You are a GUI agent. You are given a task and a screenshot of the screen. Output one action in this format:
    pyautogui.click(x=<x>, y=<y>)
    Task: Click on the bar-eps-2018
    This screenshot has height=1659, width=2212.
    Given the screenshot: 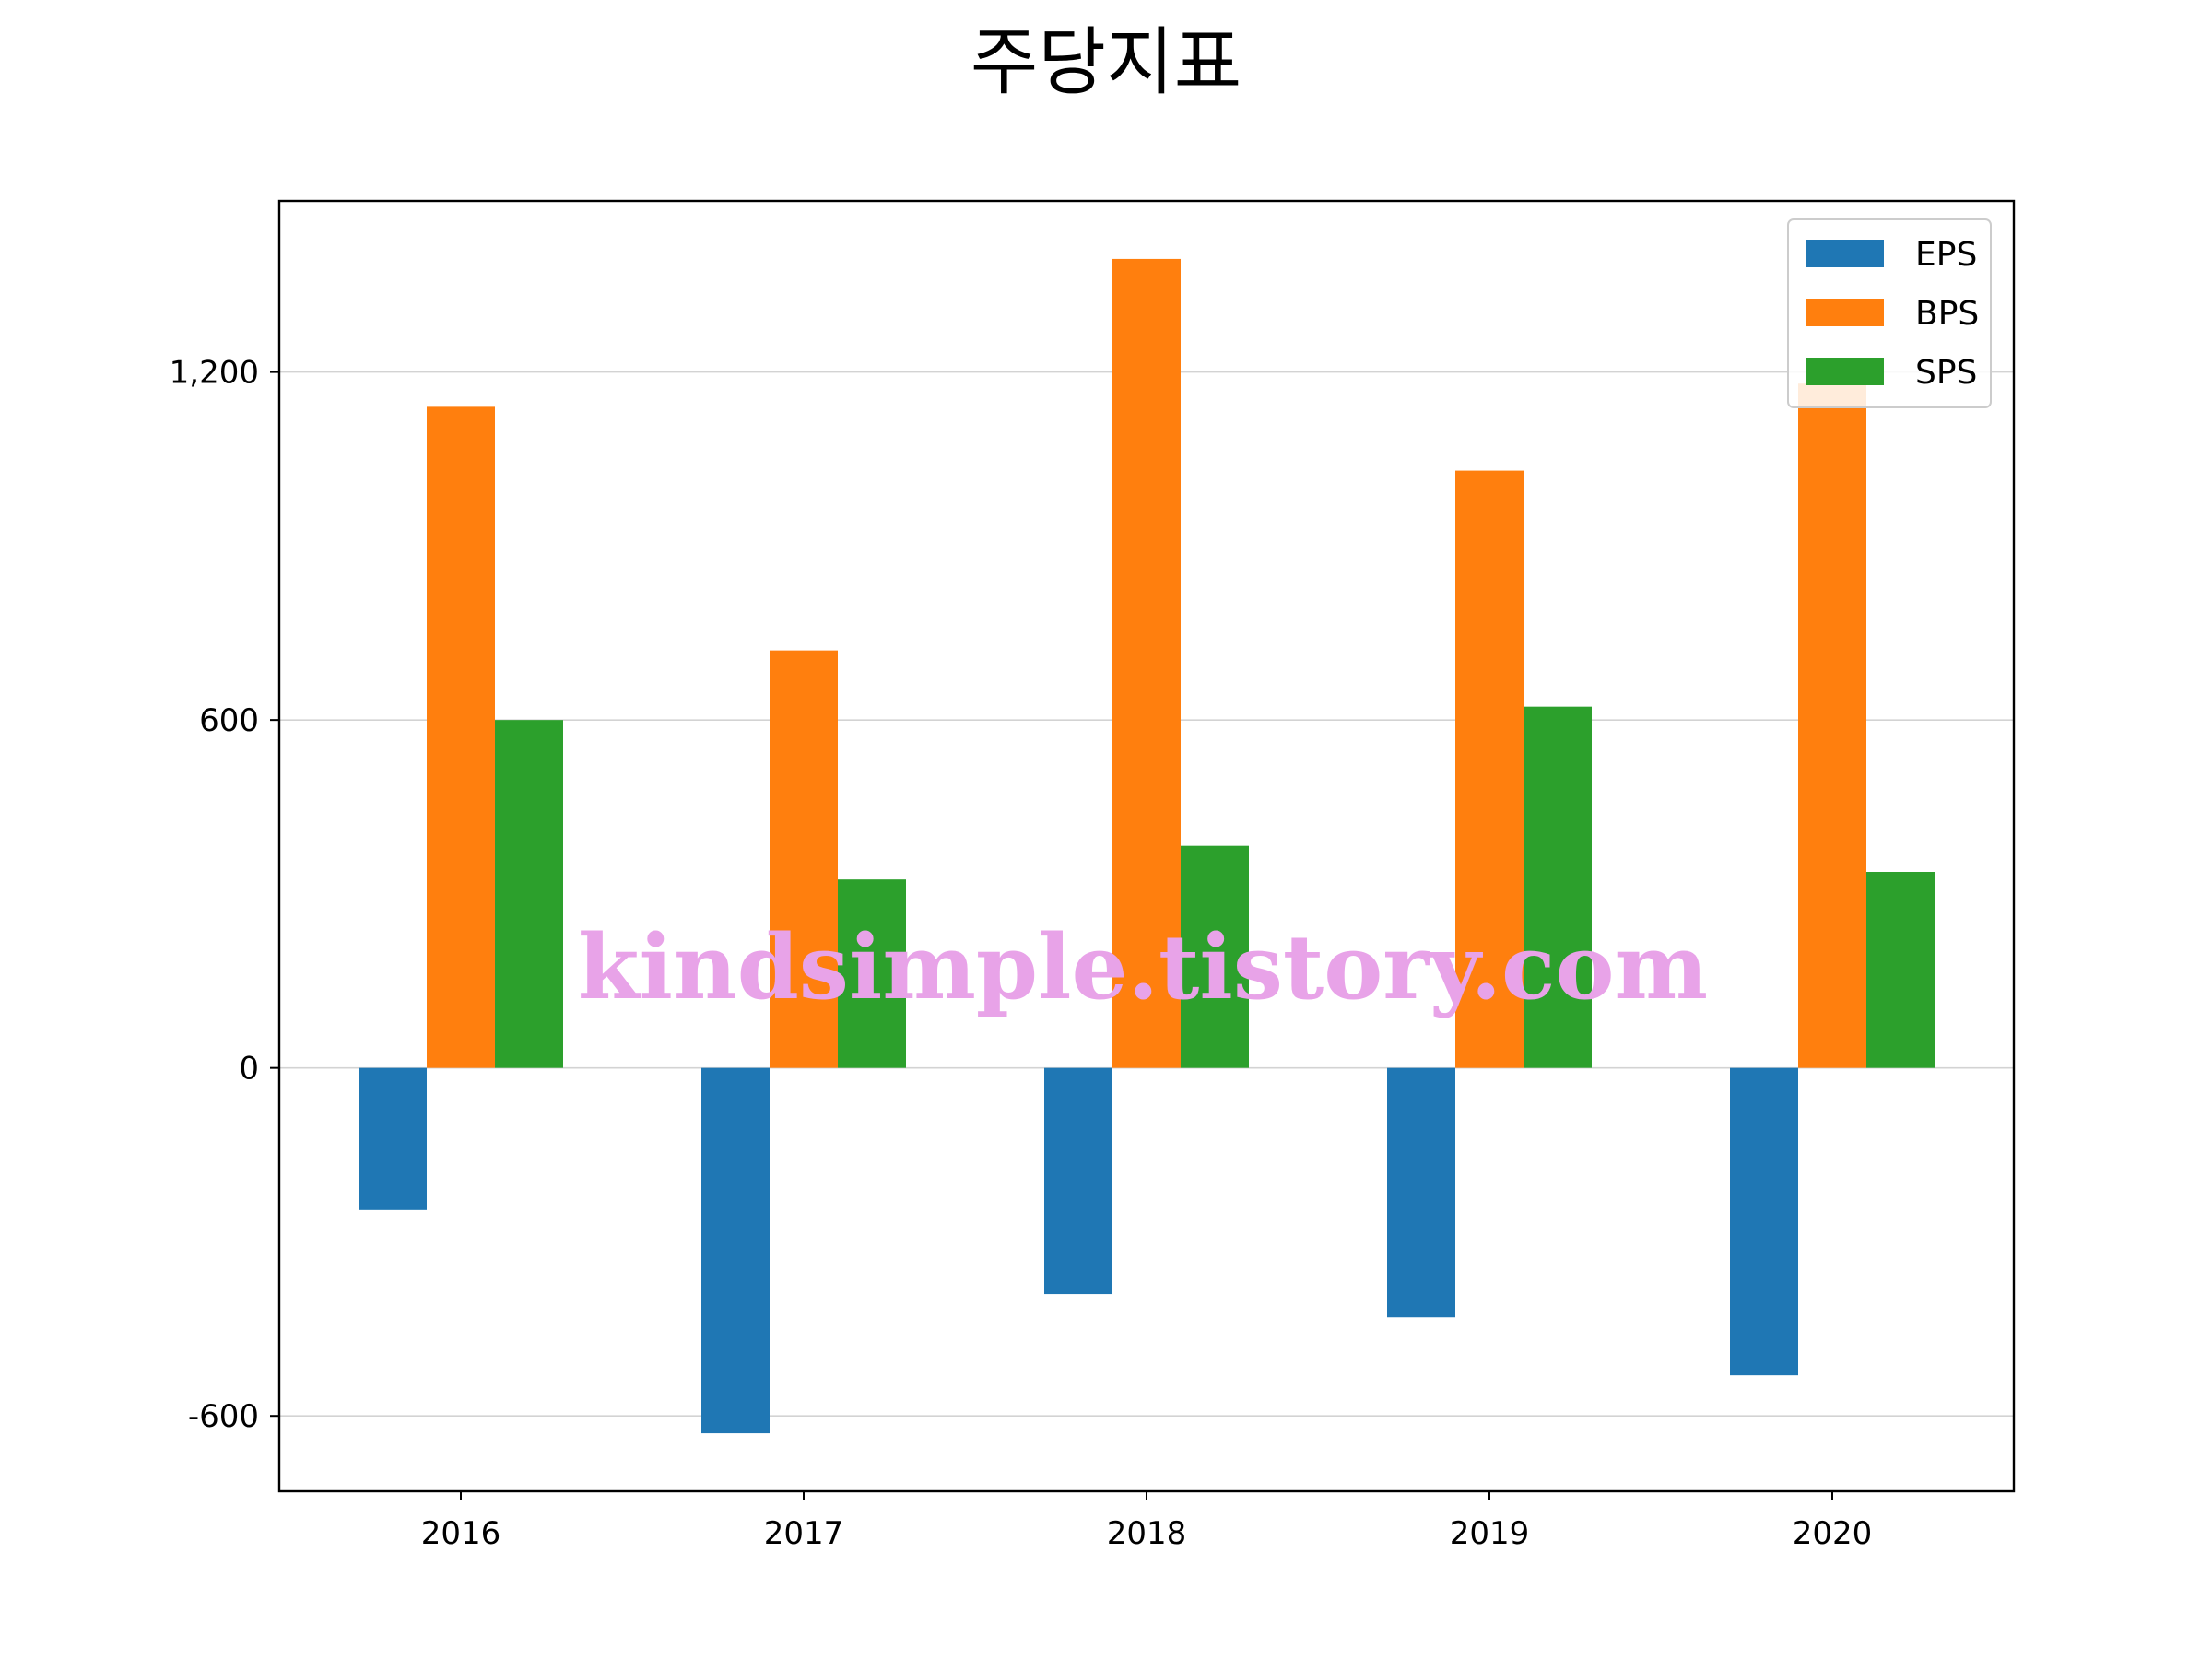 What is the action you would take?
    pyautogui.click(x=1078, y=1181)
    